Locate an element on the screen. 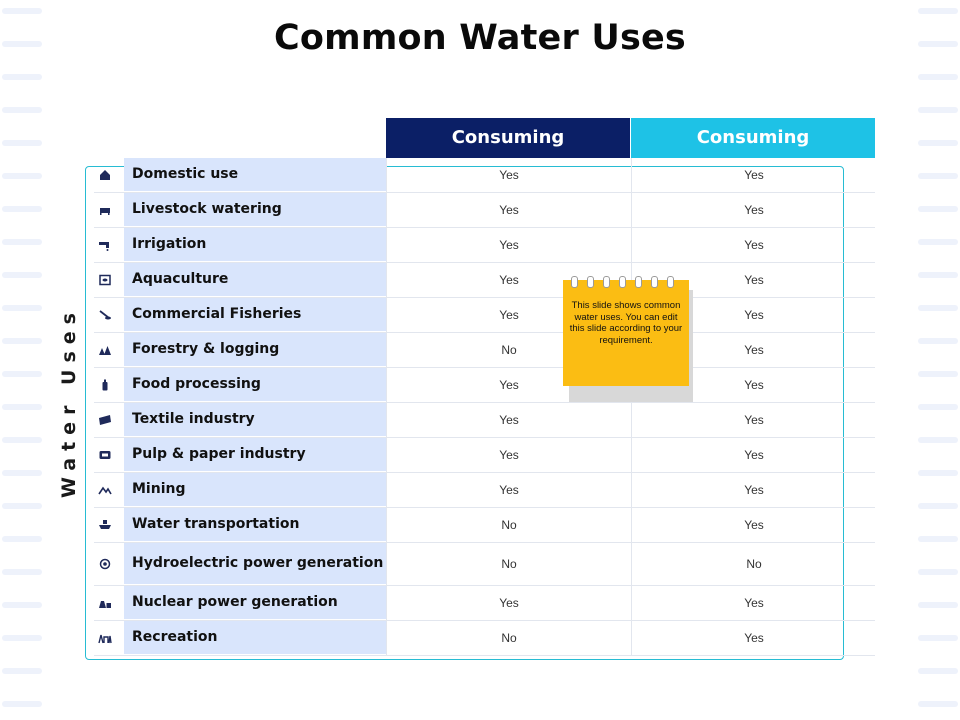  row-label: Hydroelectric power generation is located at coordinates (255, 564).